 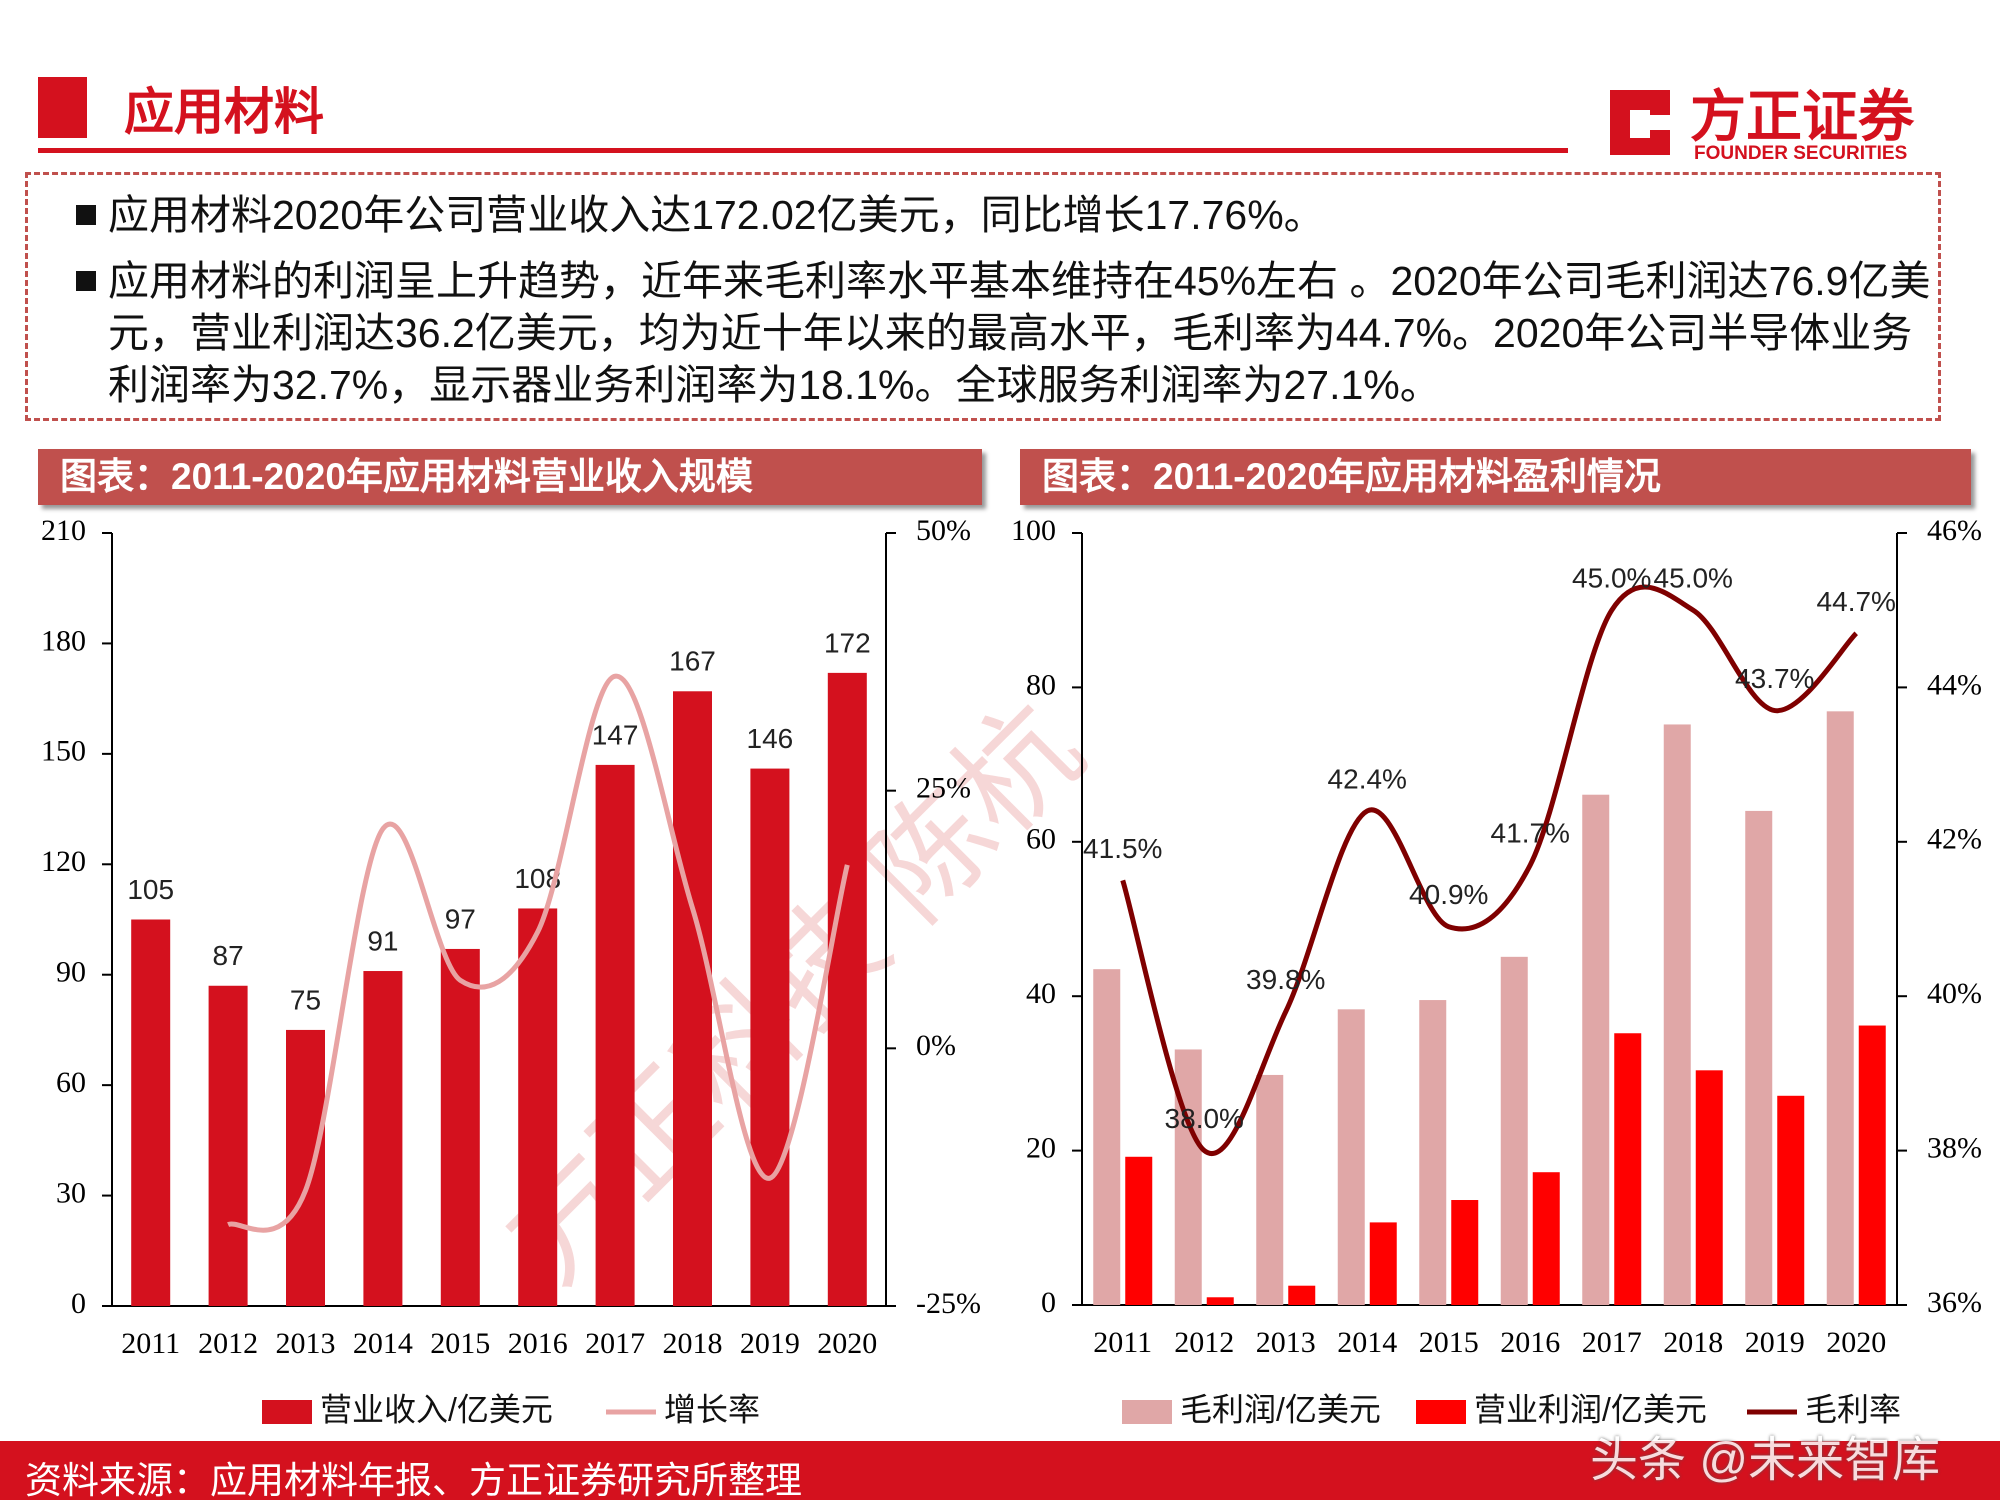 What do you see at coordinates (382, 940) in the screenshot?
I see `value-label: 91` at bounding box center [382, 940].